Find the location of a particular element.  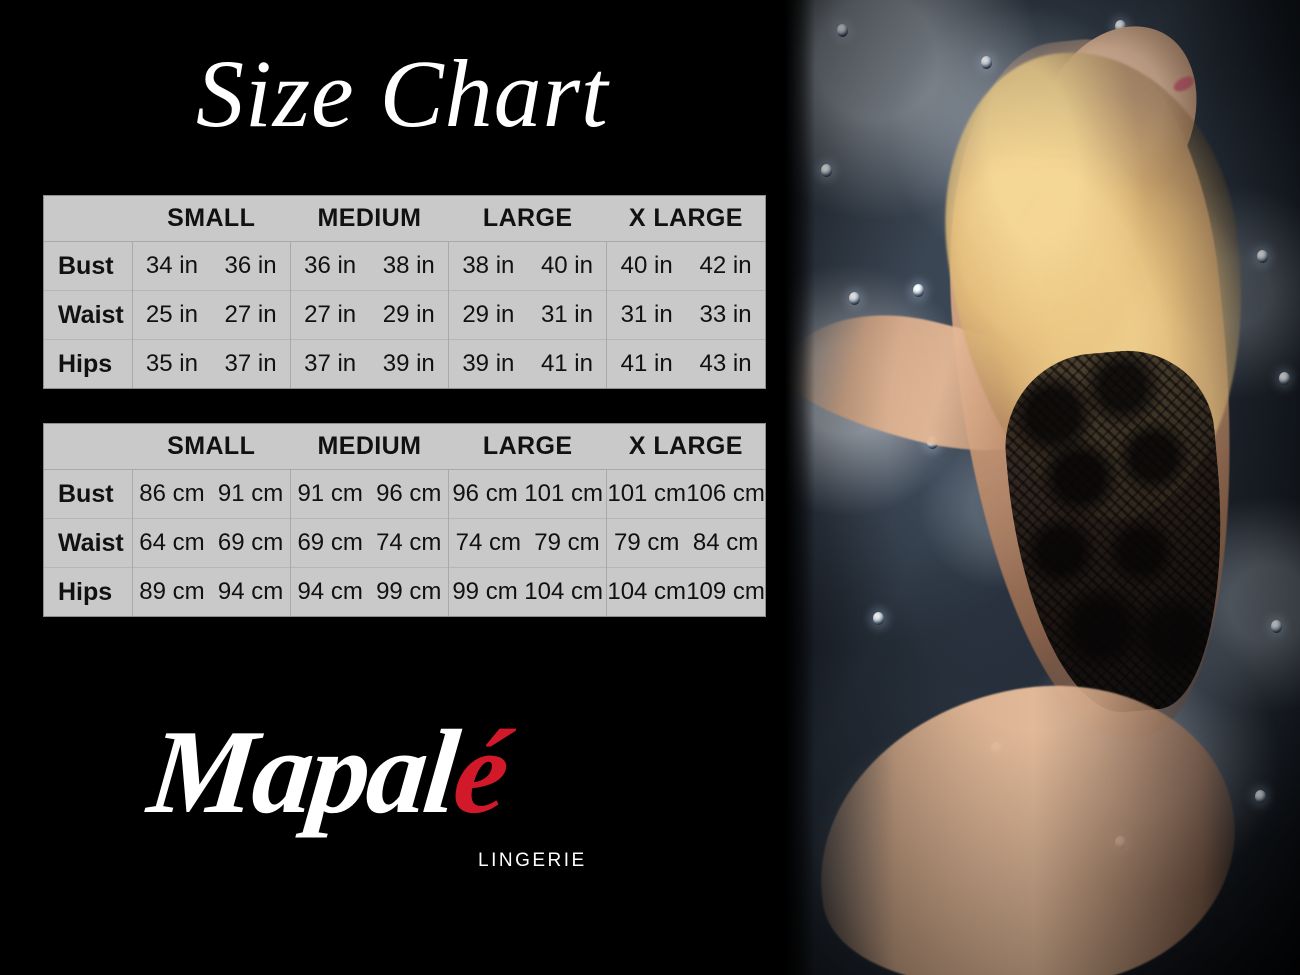

cell-bust-large: 38 in 40 in is located at coordinates (528, 266).